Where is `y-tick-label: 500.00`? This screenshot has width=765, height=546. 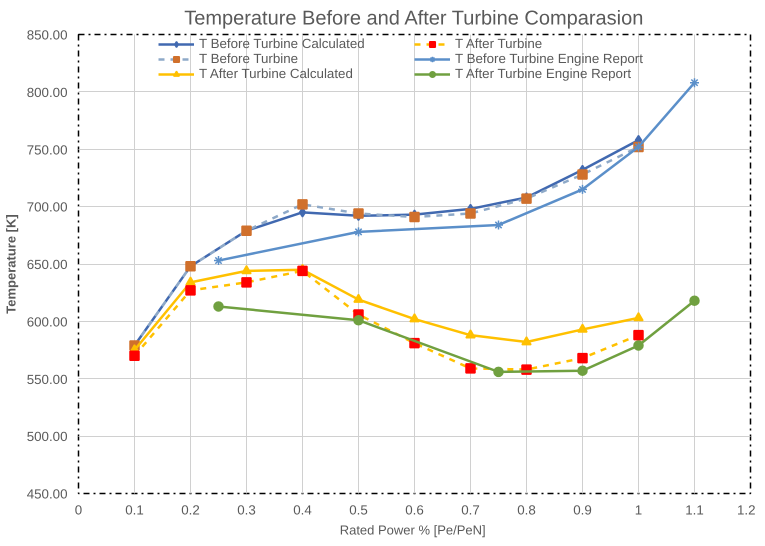 y-tick-label: 500.00 is located at coordinates (47, 436).